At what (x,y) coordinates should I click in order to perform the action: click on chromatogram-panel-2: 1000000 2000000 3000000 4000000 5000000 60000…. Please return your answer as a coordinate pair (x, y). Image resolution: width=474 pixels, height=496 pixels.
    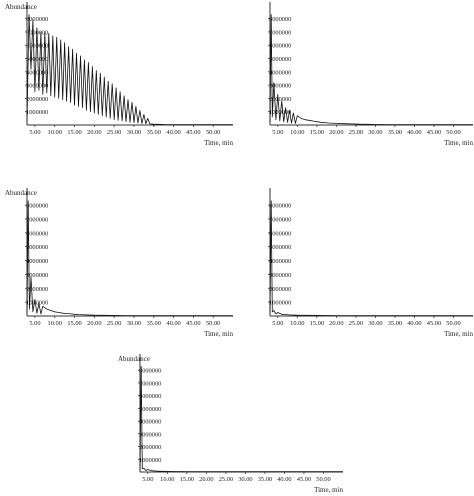
    Looking at the image, I should click on (370, 74).